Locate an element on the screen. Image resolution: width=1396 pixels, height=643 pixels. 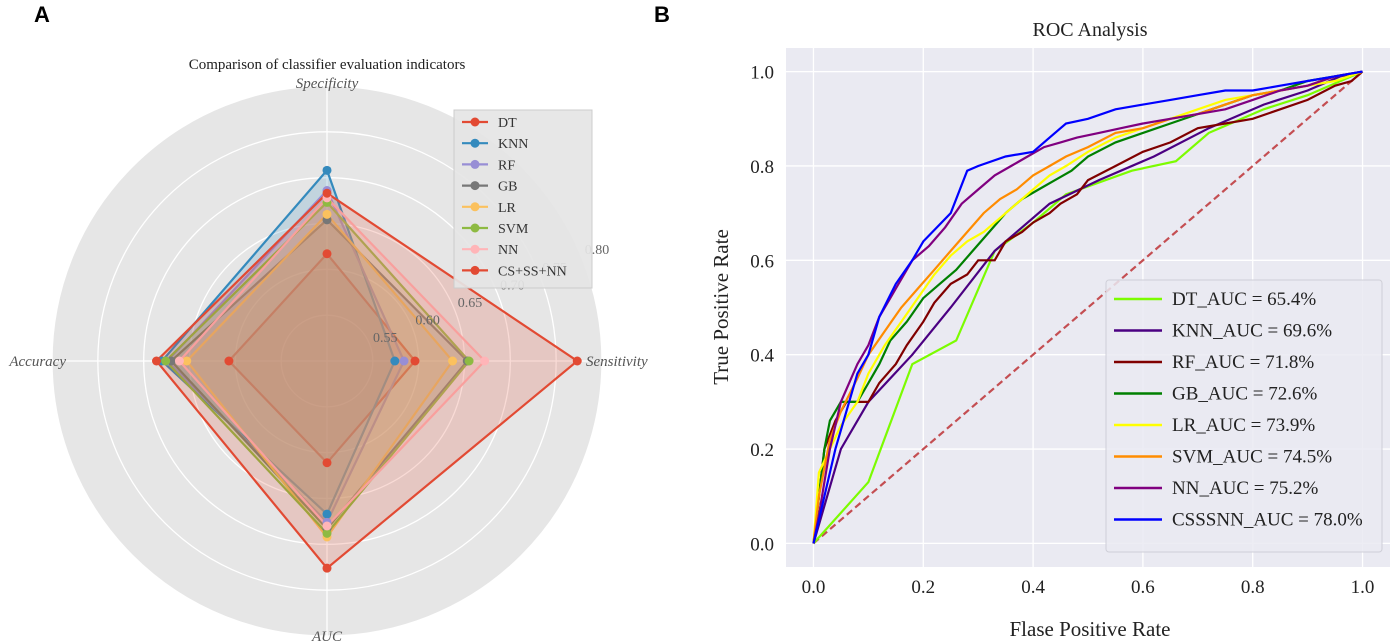
axis-label-sensitivity: Sensitivity is located at coordinates (617, 362).